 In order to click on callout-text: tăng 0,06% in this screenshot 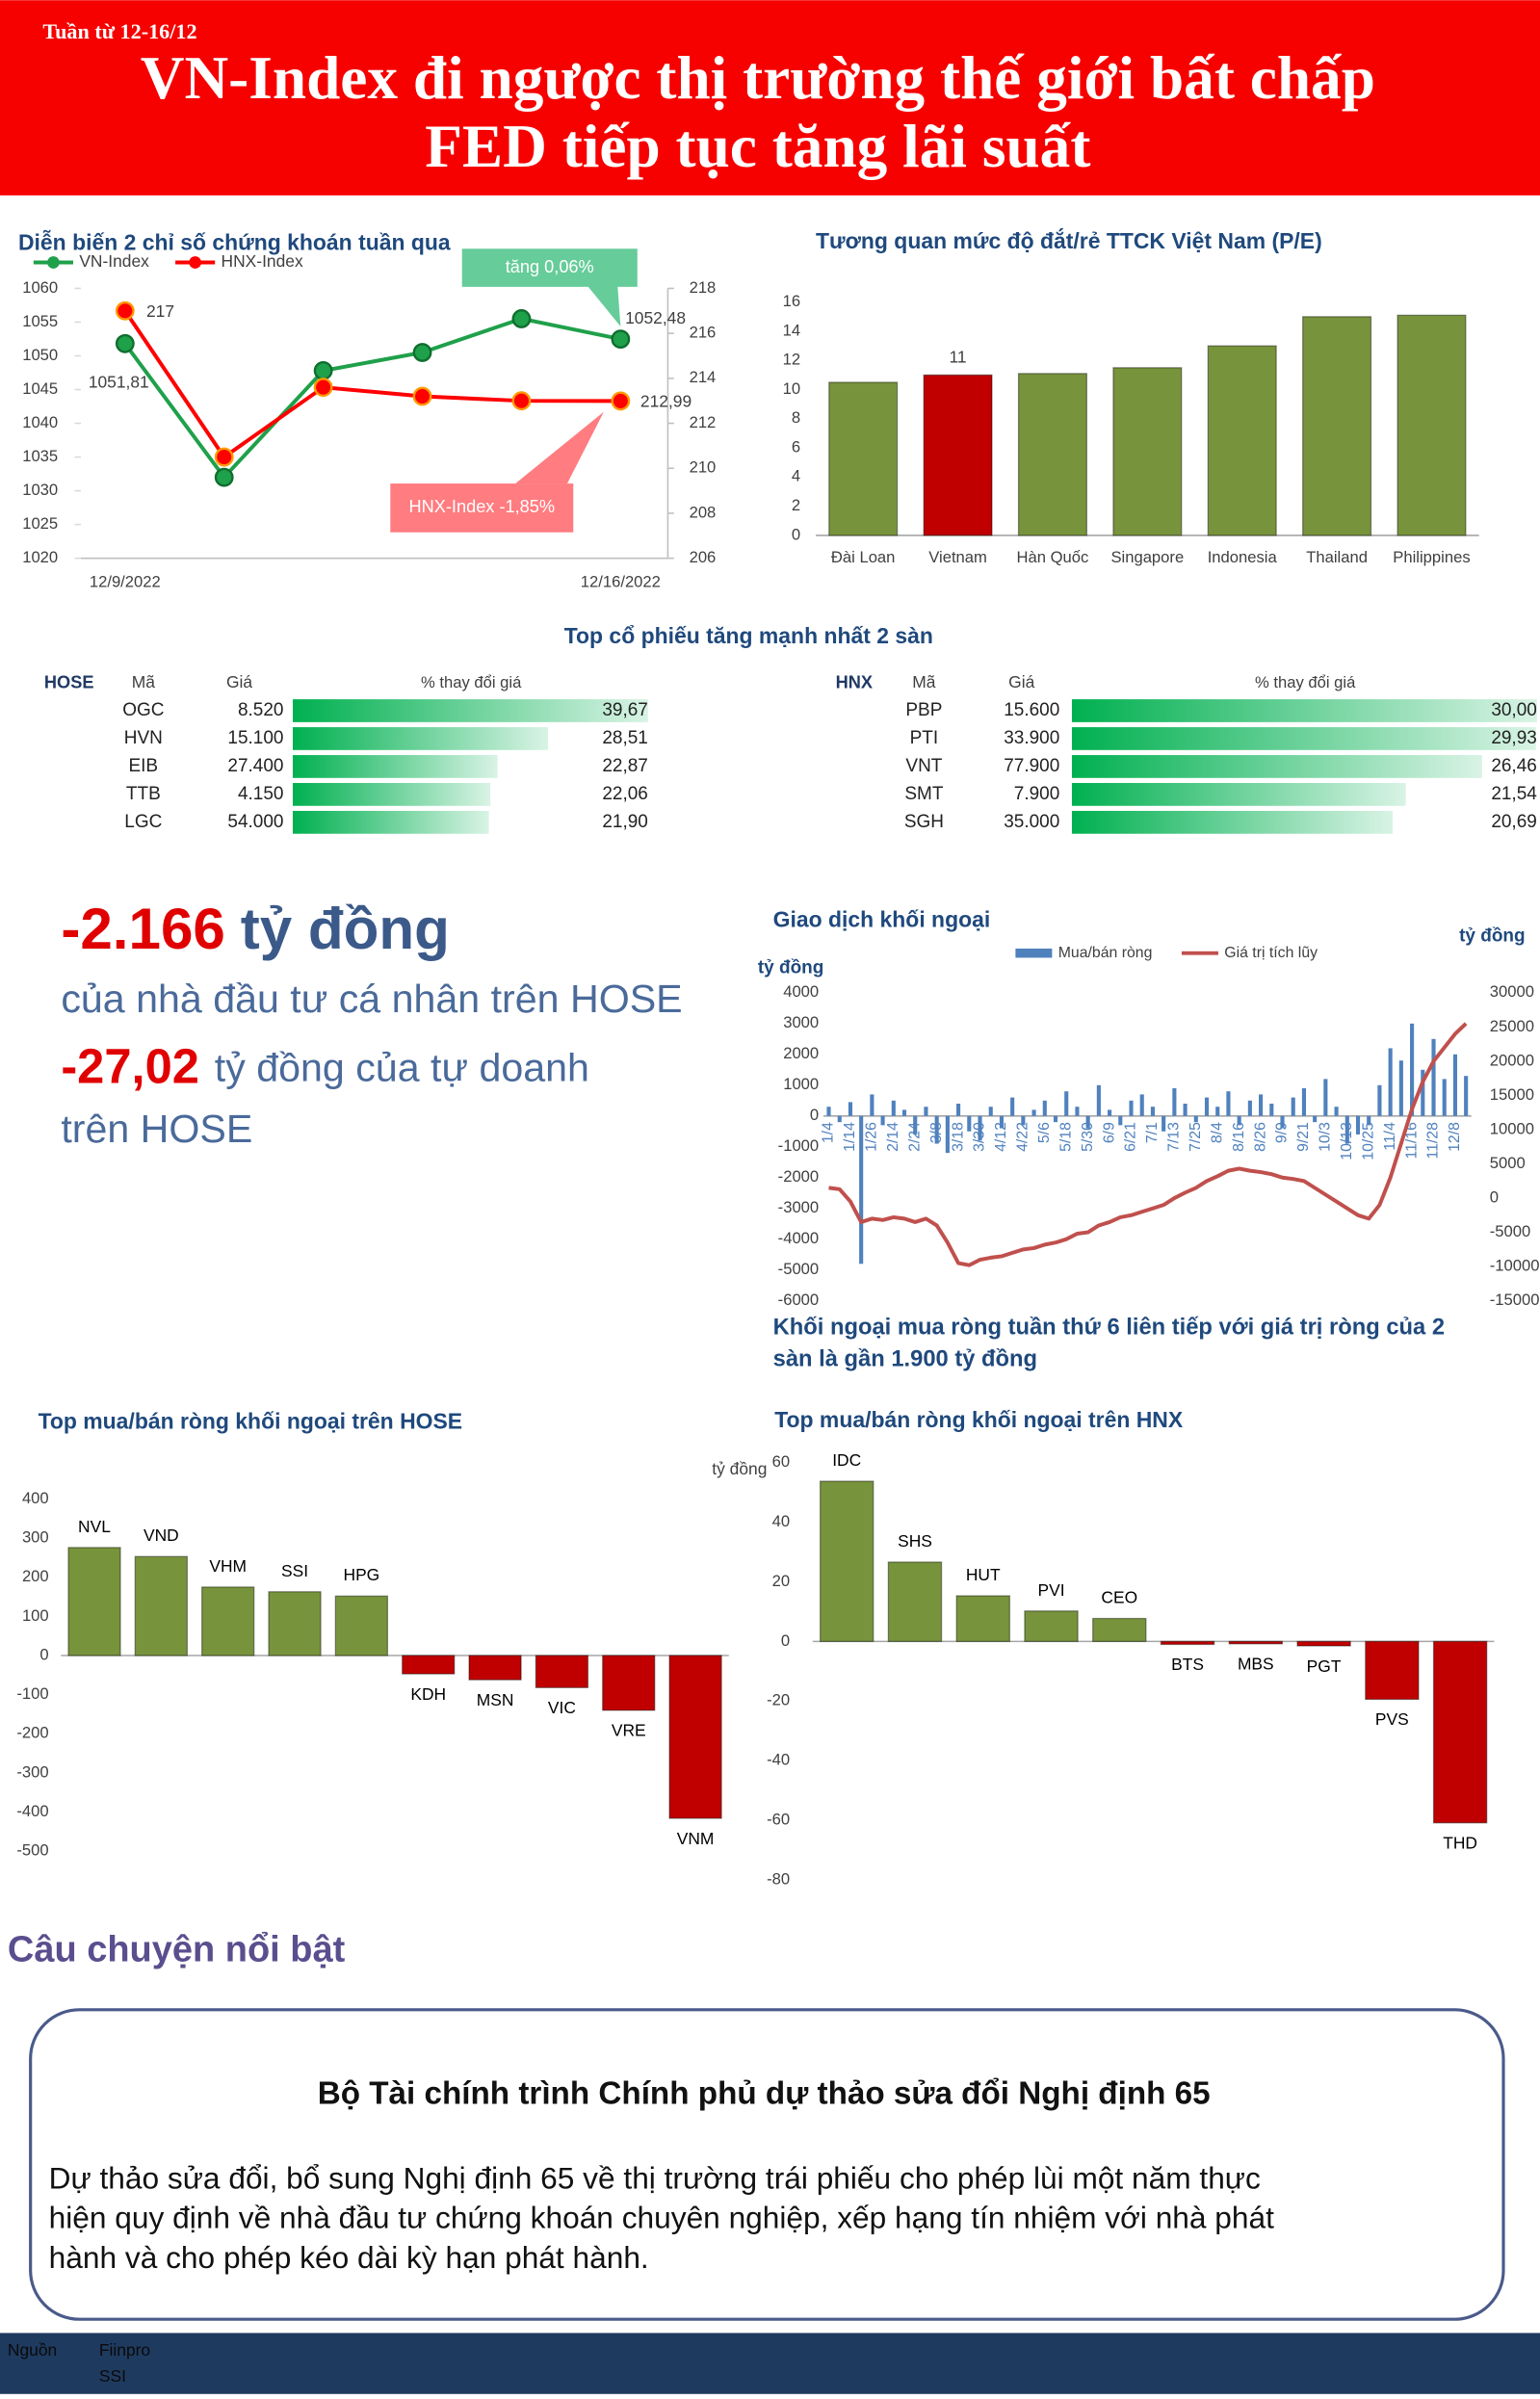, I will do `click(550, 266)`.